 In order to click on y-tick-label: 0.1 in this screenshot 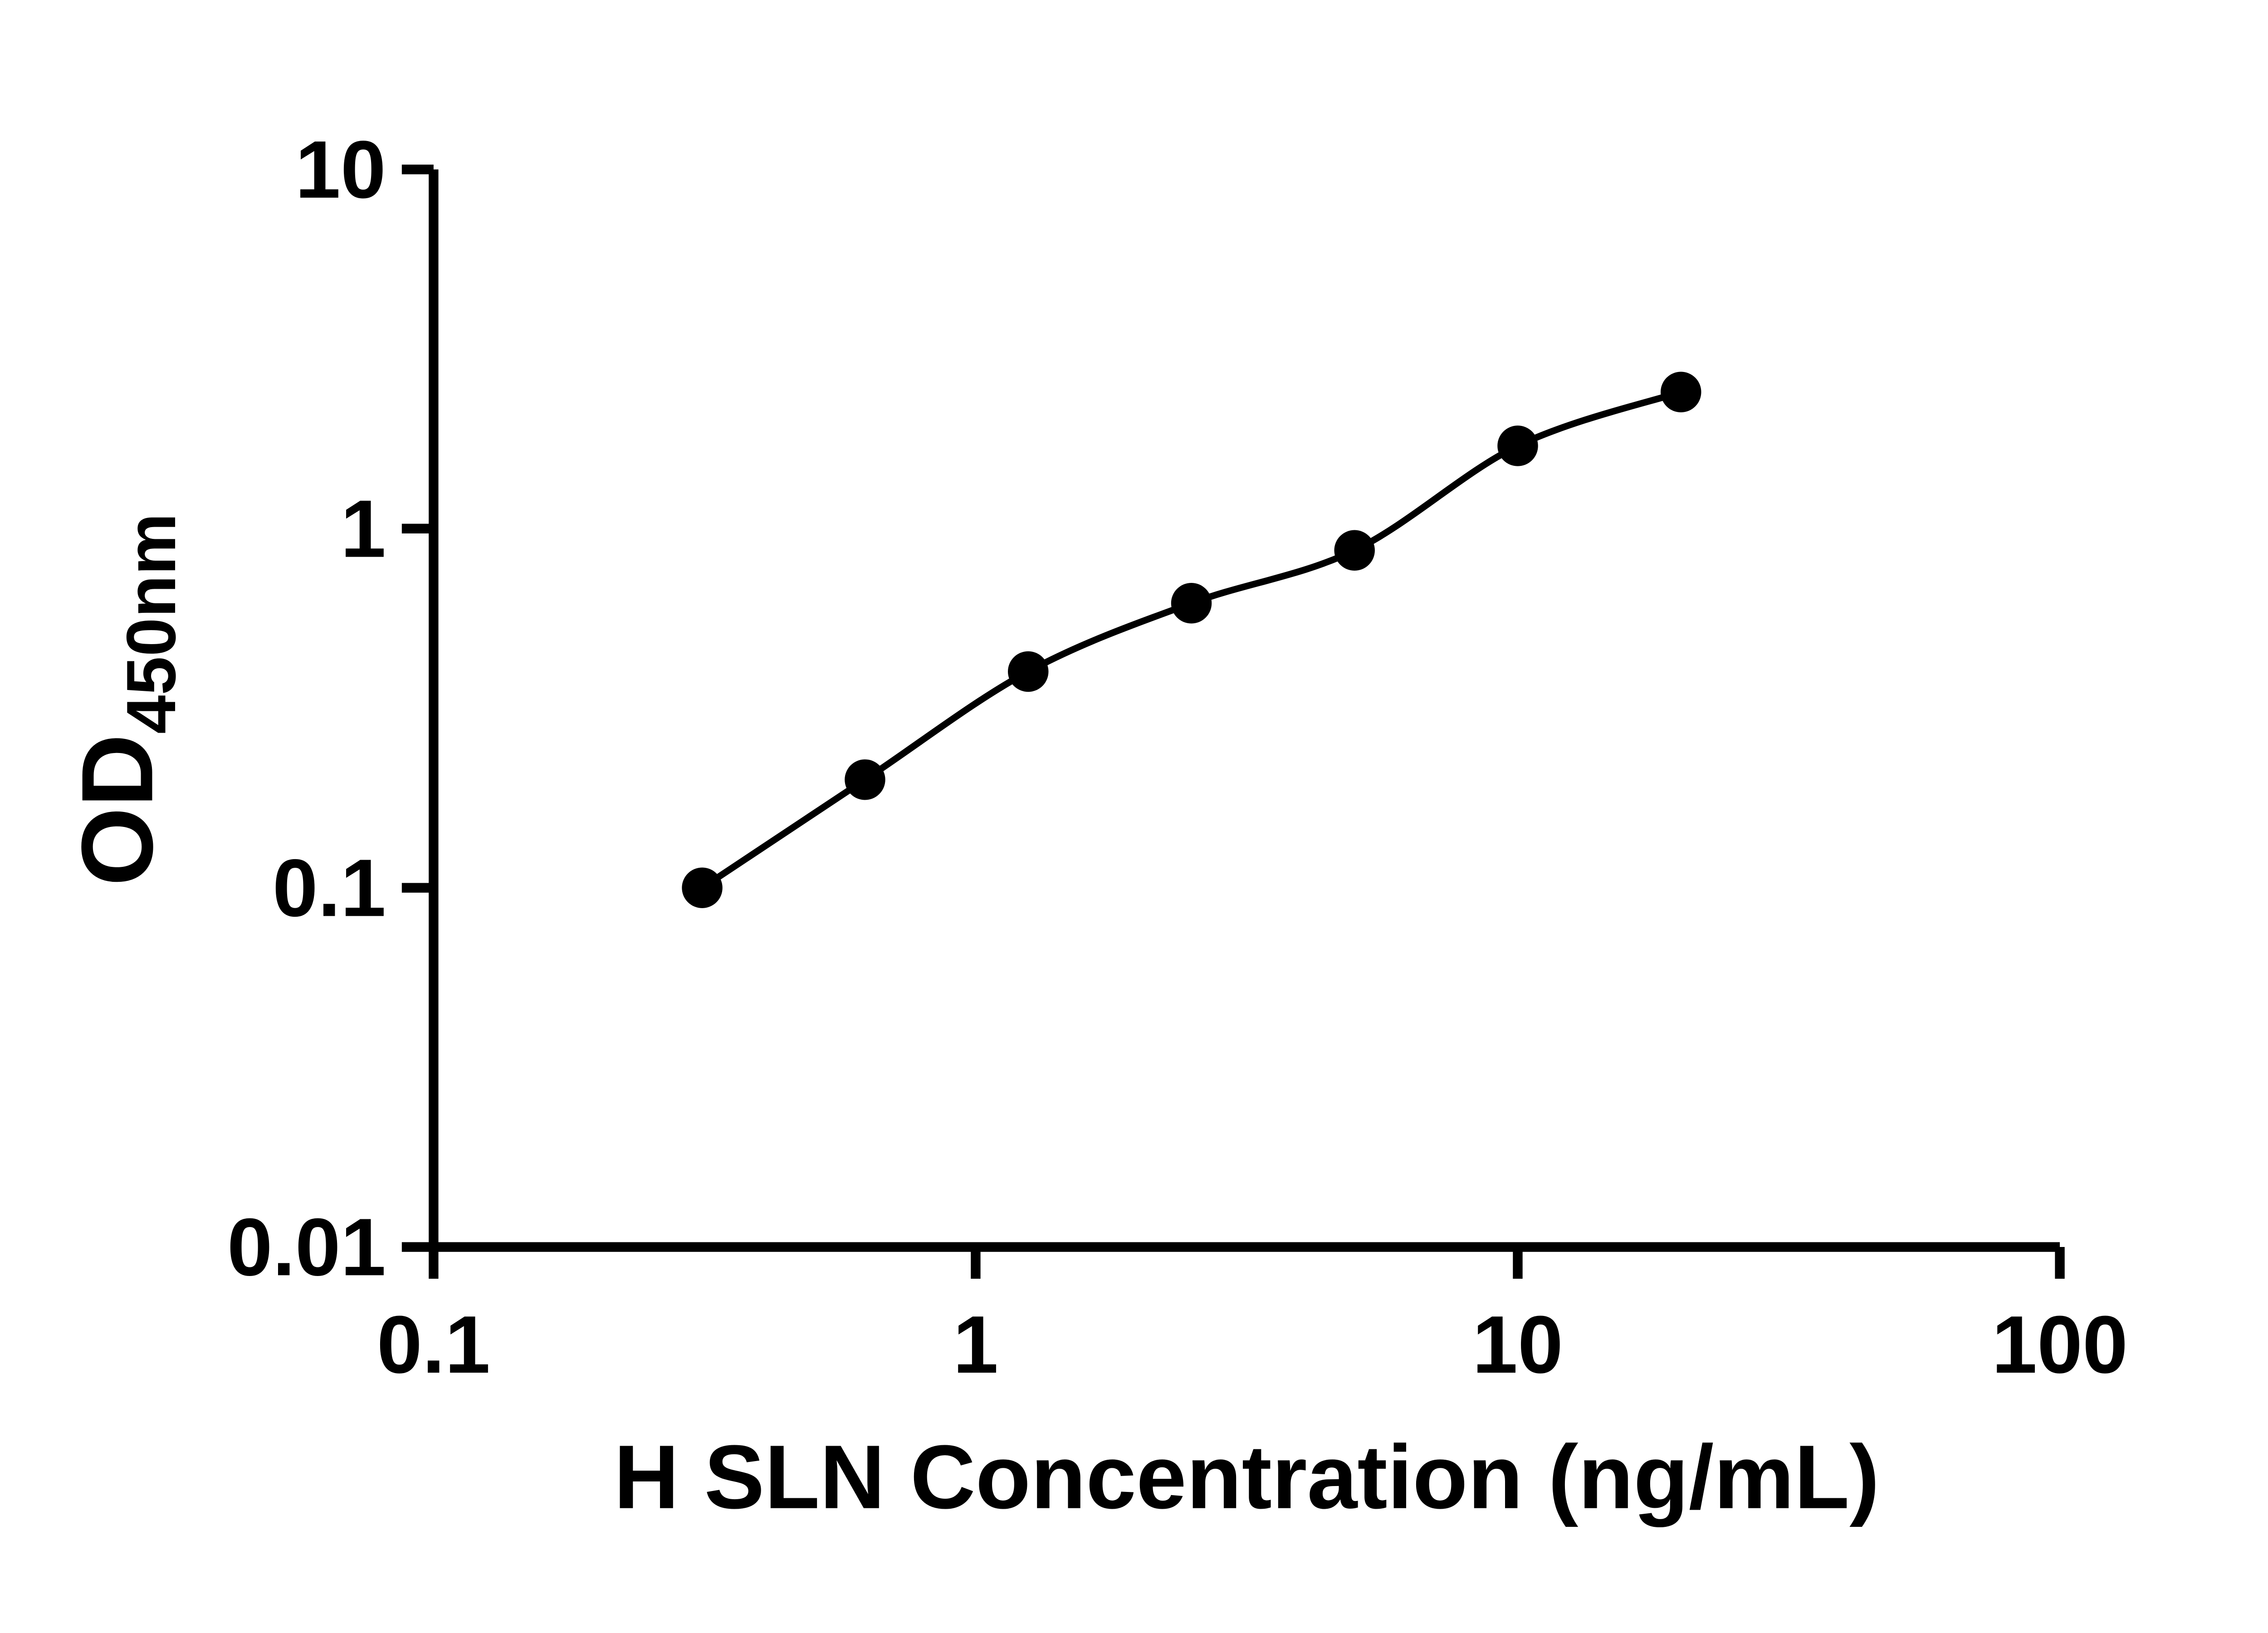, I will do `click(330, 888)`.